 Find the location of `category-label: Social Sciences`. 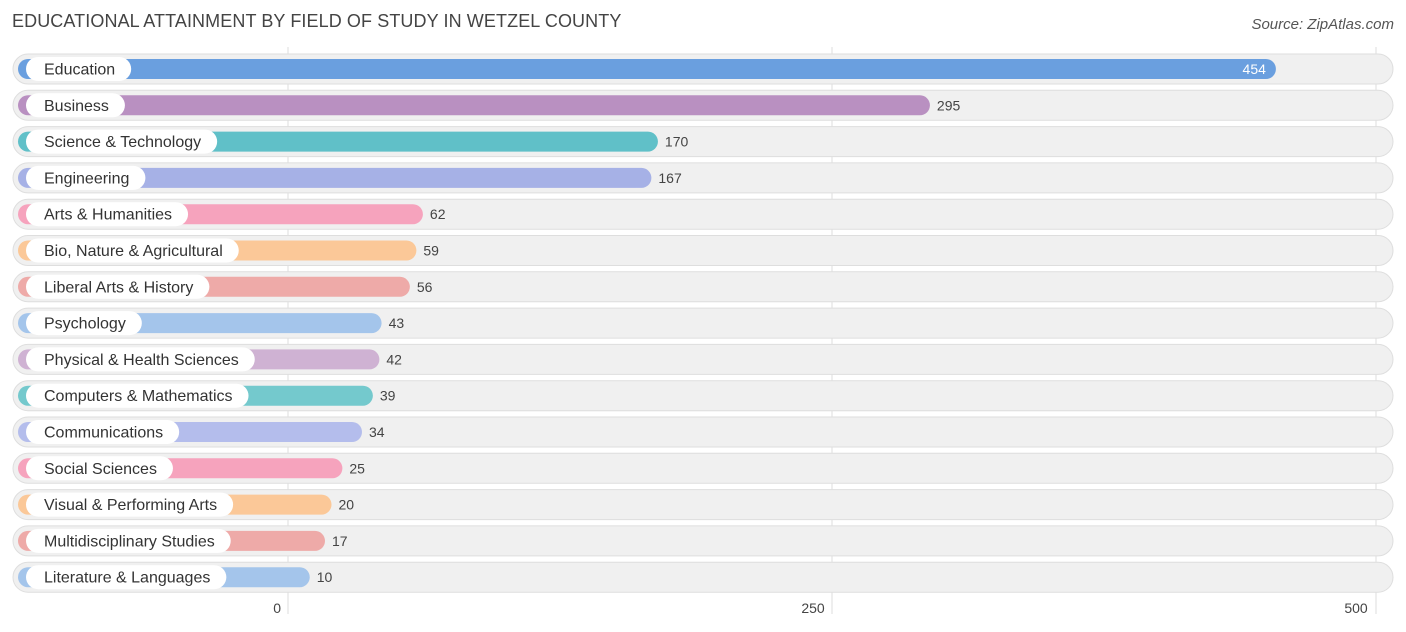

category-label: Social Sciences is located at coordinates (100, 469).